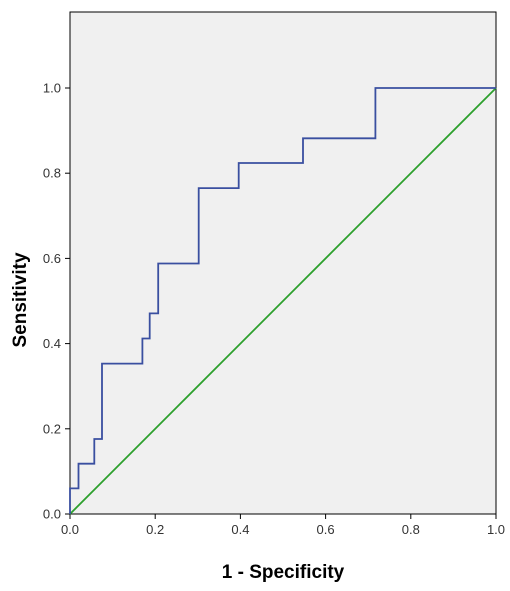 The height and width of the screenshot is (591, 510). Describe the element at coordinates (155, 529) in the screenshot. I see `x-tick-label: 0.2` at that location.